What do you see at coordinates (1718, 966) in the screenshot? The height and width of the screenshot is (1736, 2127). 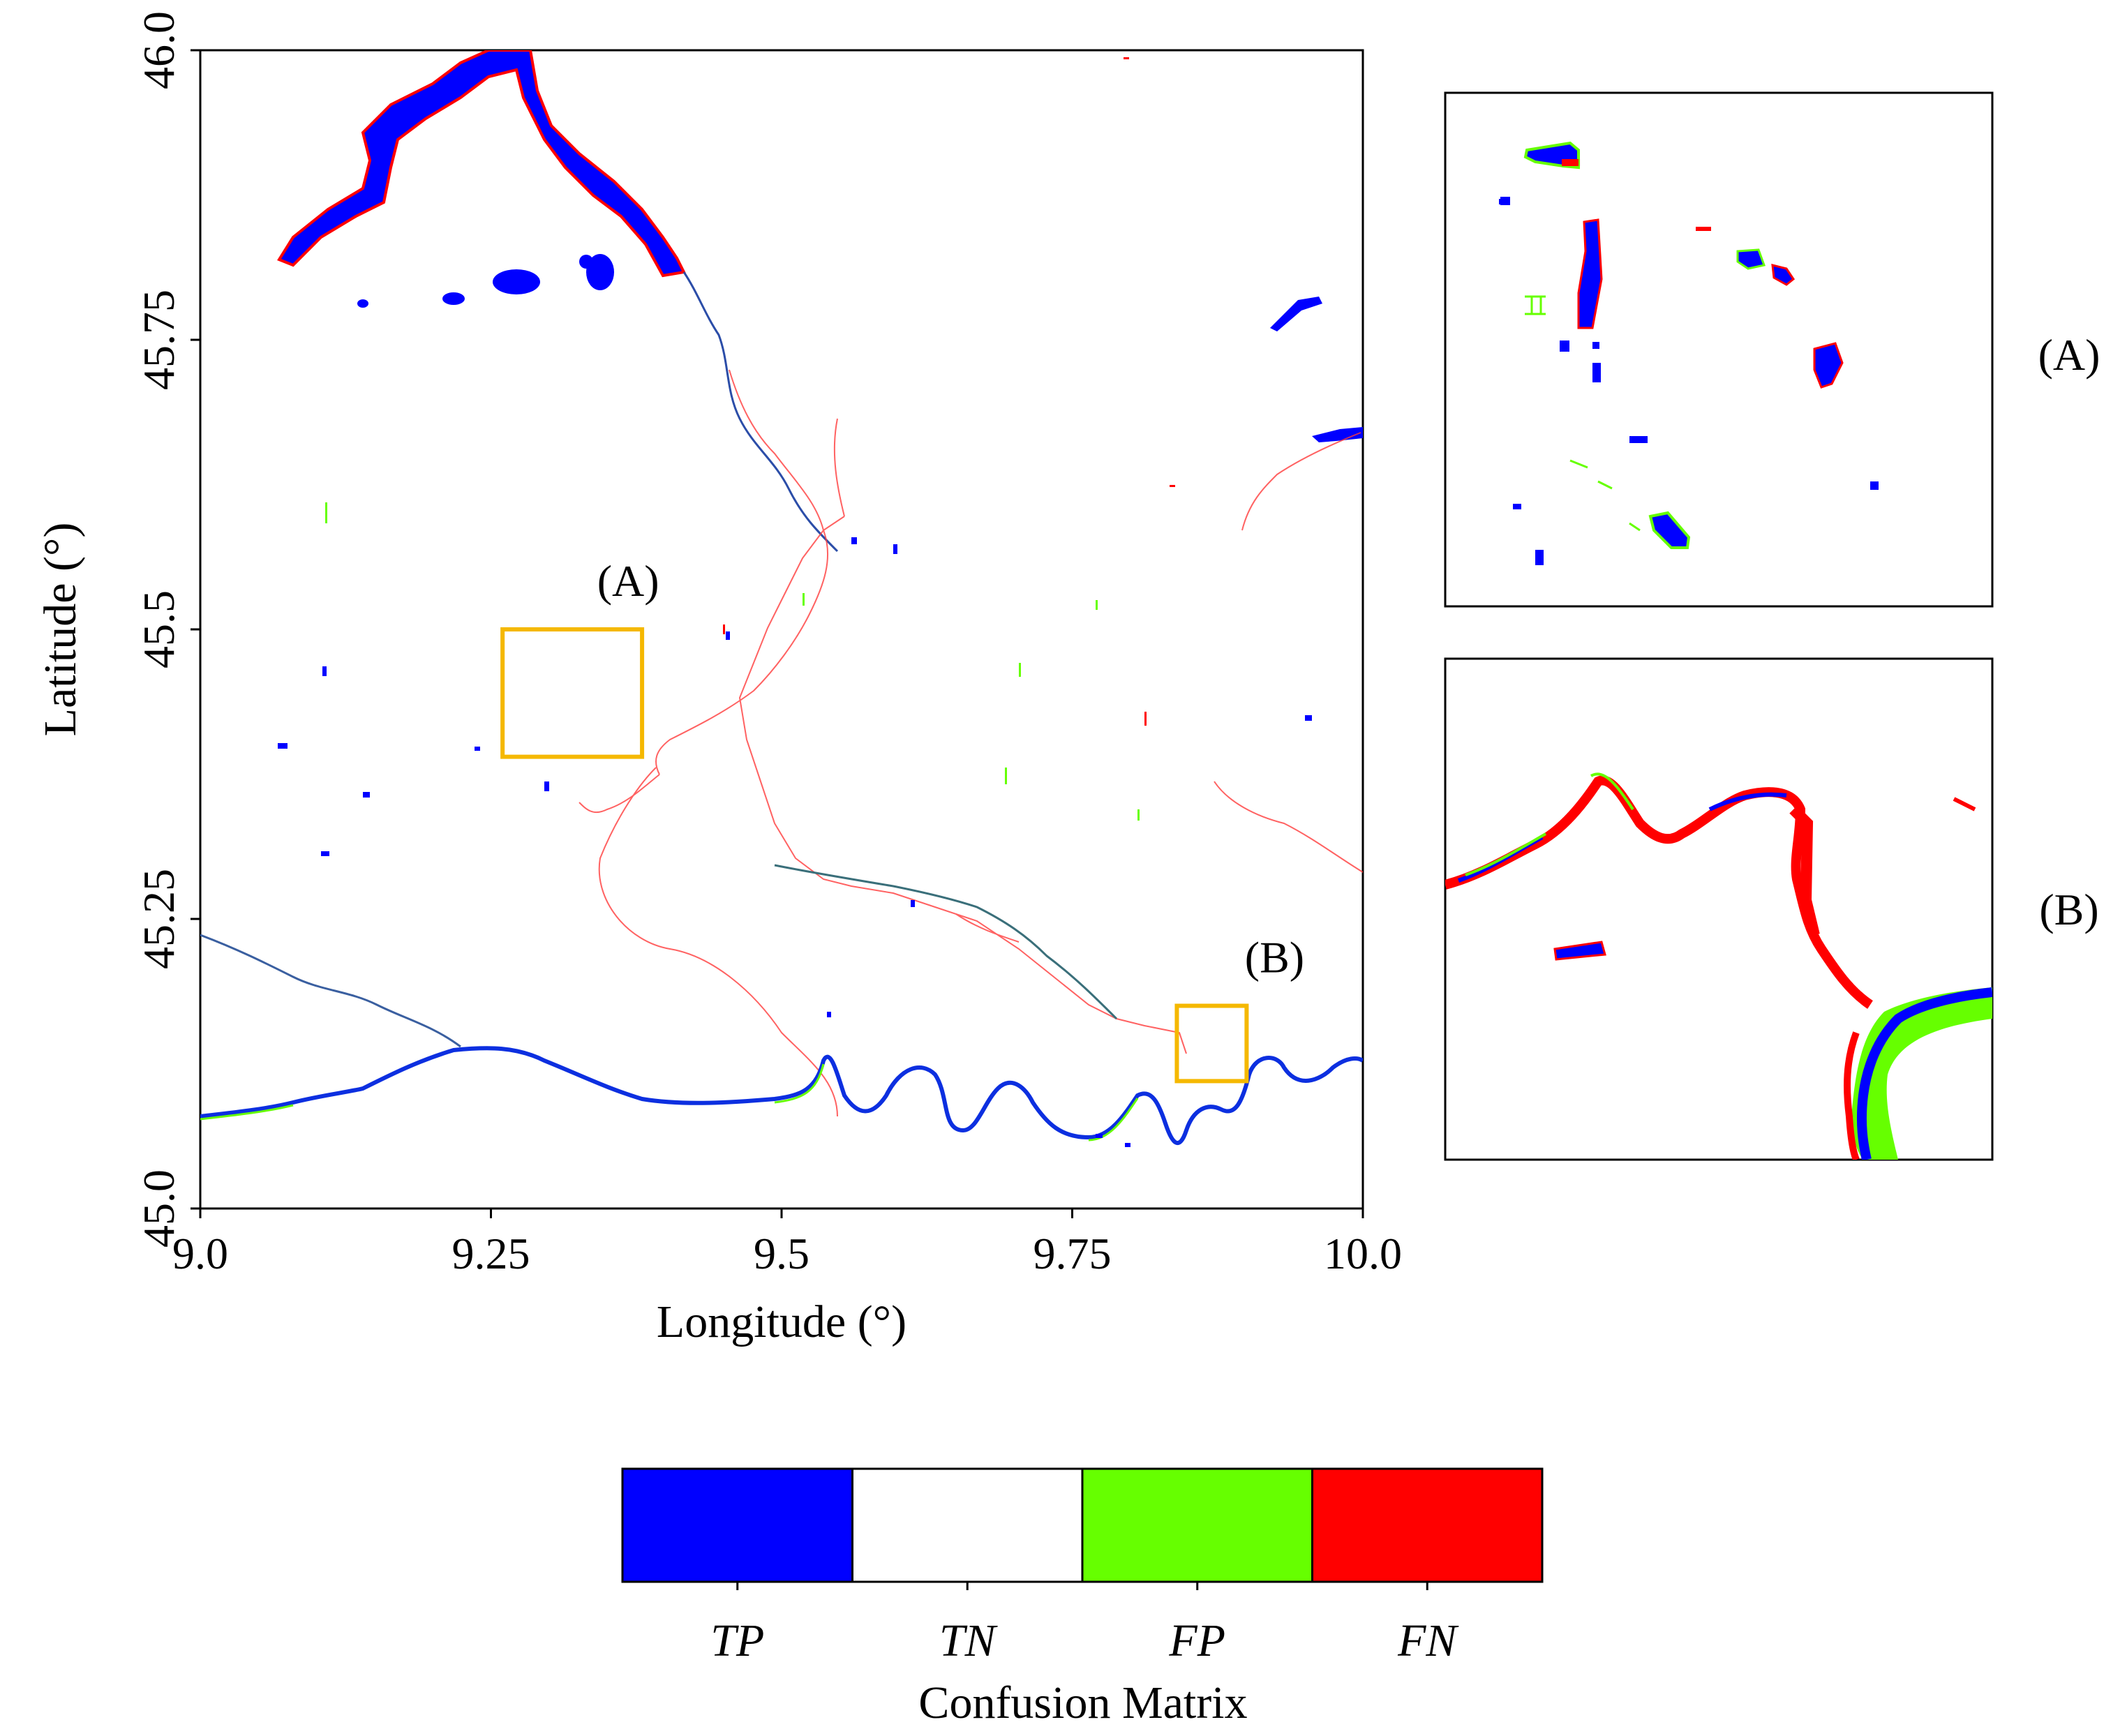 I see `inset-b-water-layer` at bounding box center [1718, 966].